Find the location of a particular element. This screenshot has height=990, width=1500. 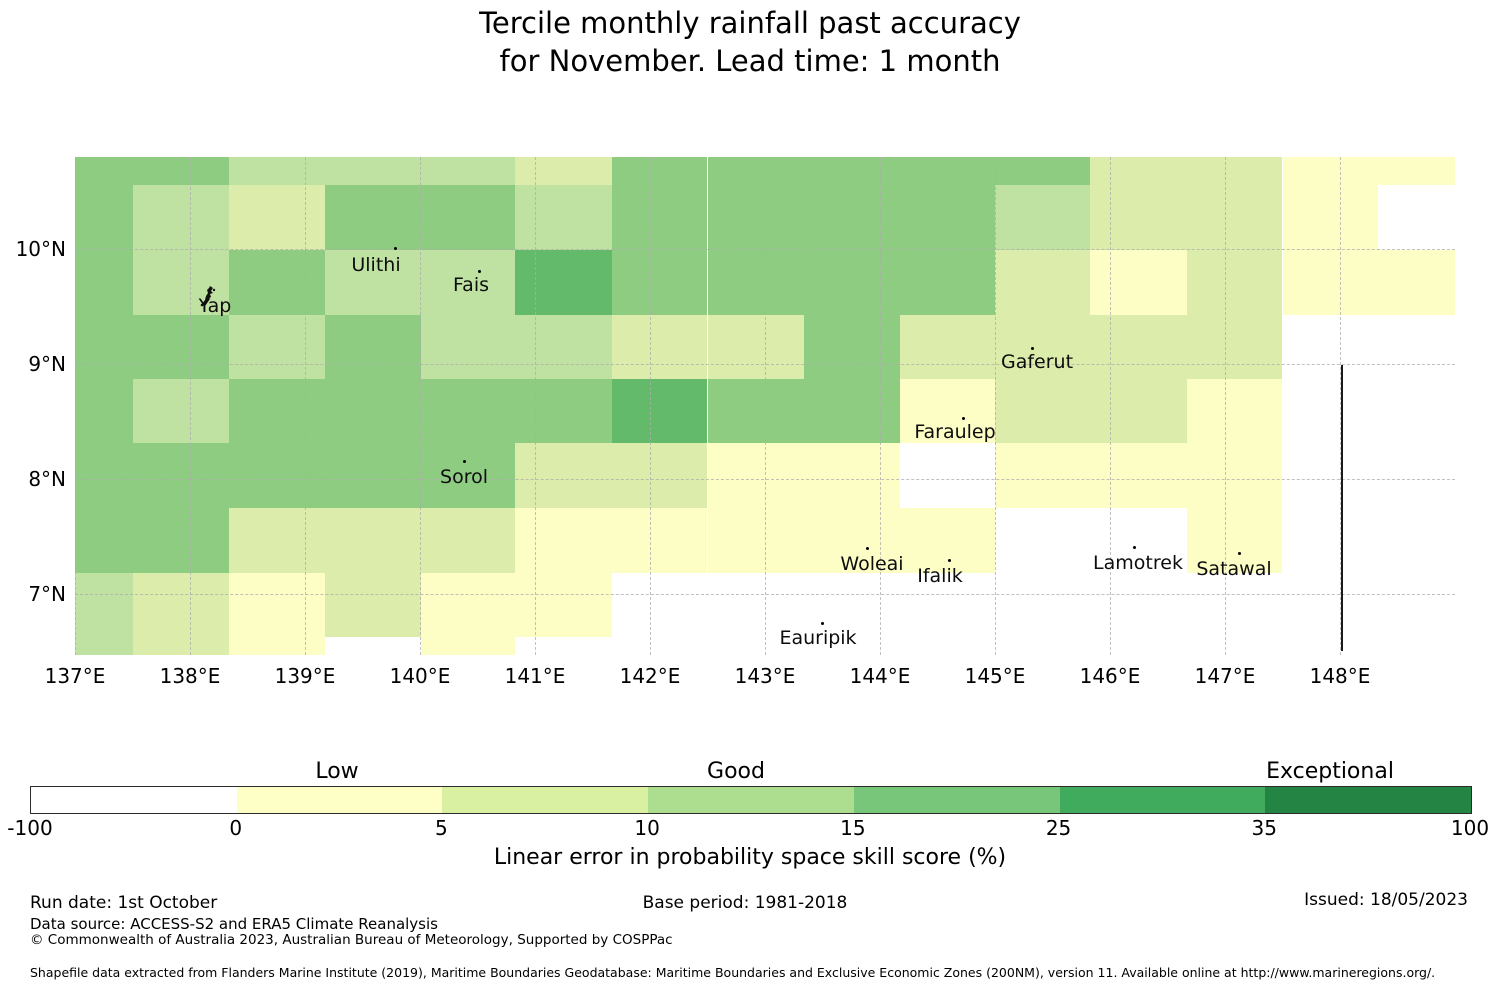

colorbar-tick-label: 15 is located at coordinates (853, 828).